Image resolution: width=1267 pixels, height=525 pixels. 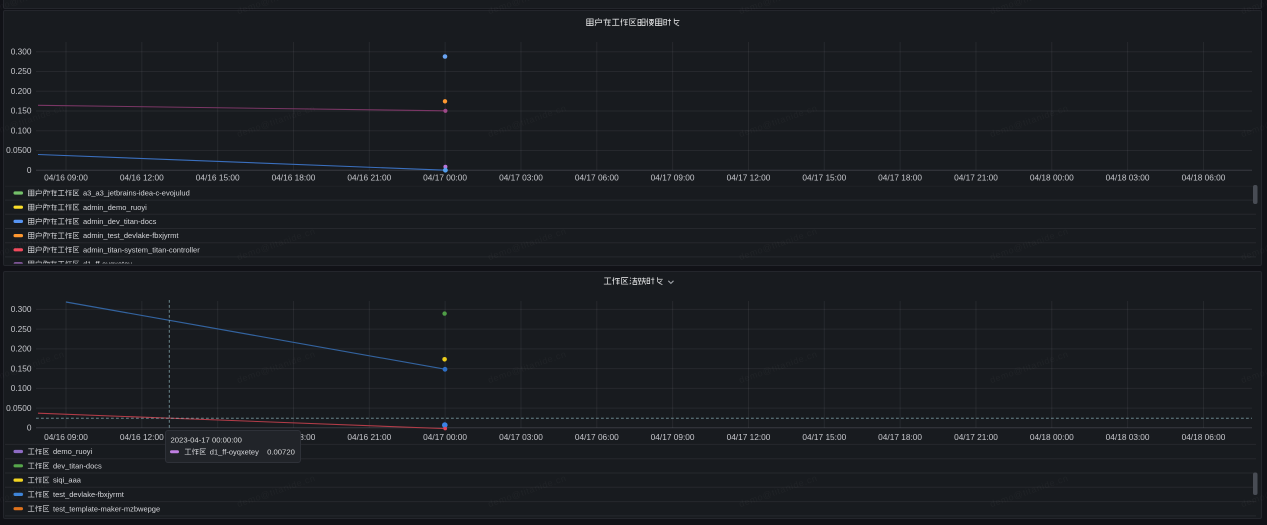 I want to click on svg-text:admin_titan-system_titan-contr: admin_titan-system_titan-controller, so click(x=141, y=249).